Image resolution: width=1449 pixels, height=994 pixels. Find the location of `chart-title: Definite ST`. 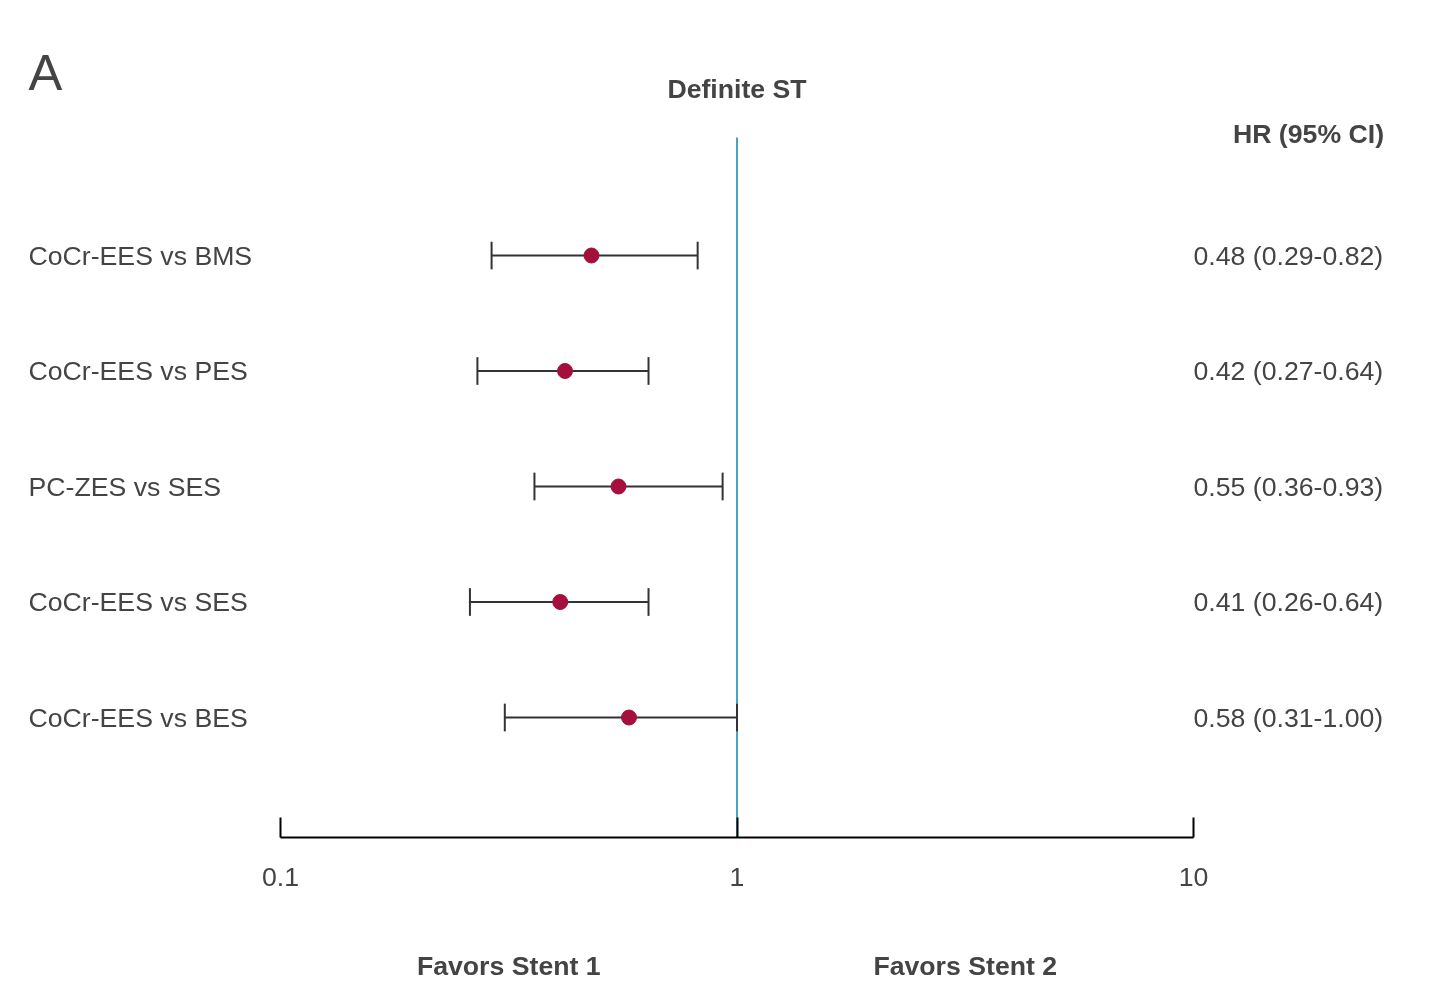

chart-title: Definite ST is located at coordinates (737, 88).